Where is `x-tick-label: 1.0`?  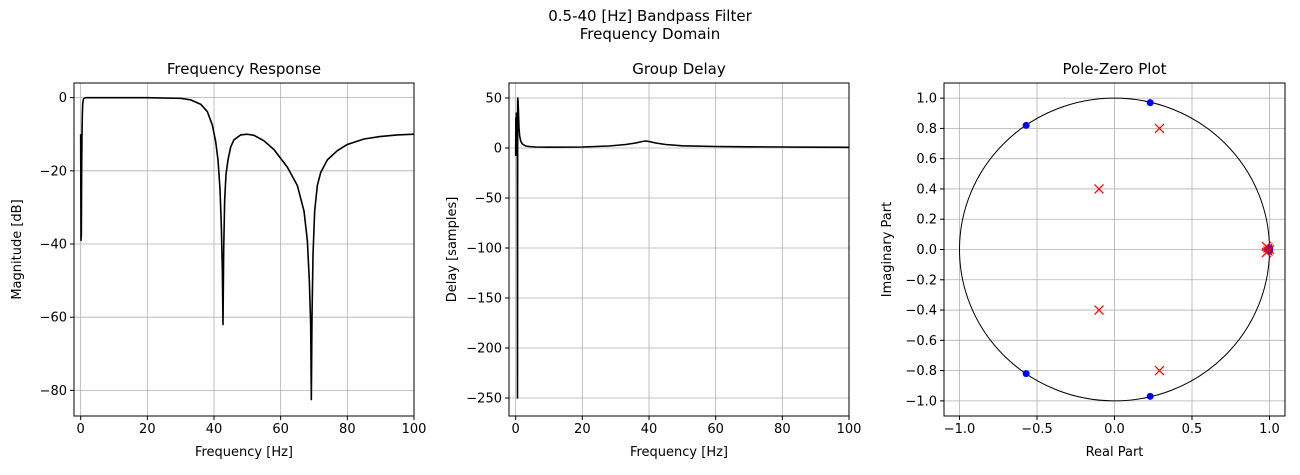
x-tick-label: 1.0 is located at coordinates (1269, 429).